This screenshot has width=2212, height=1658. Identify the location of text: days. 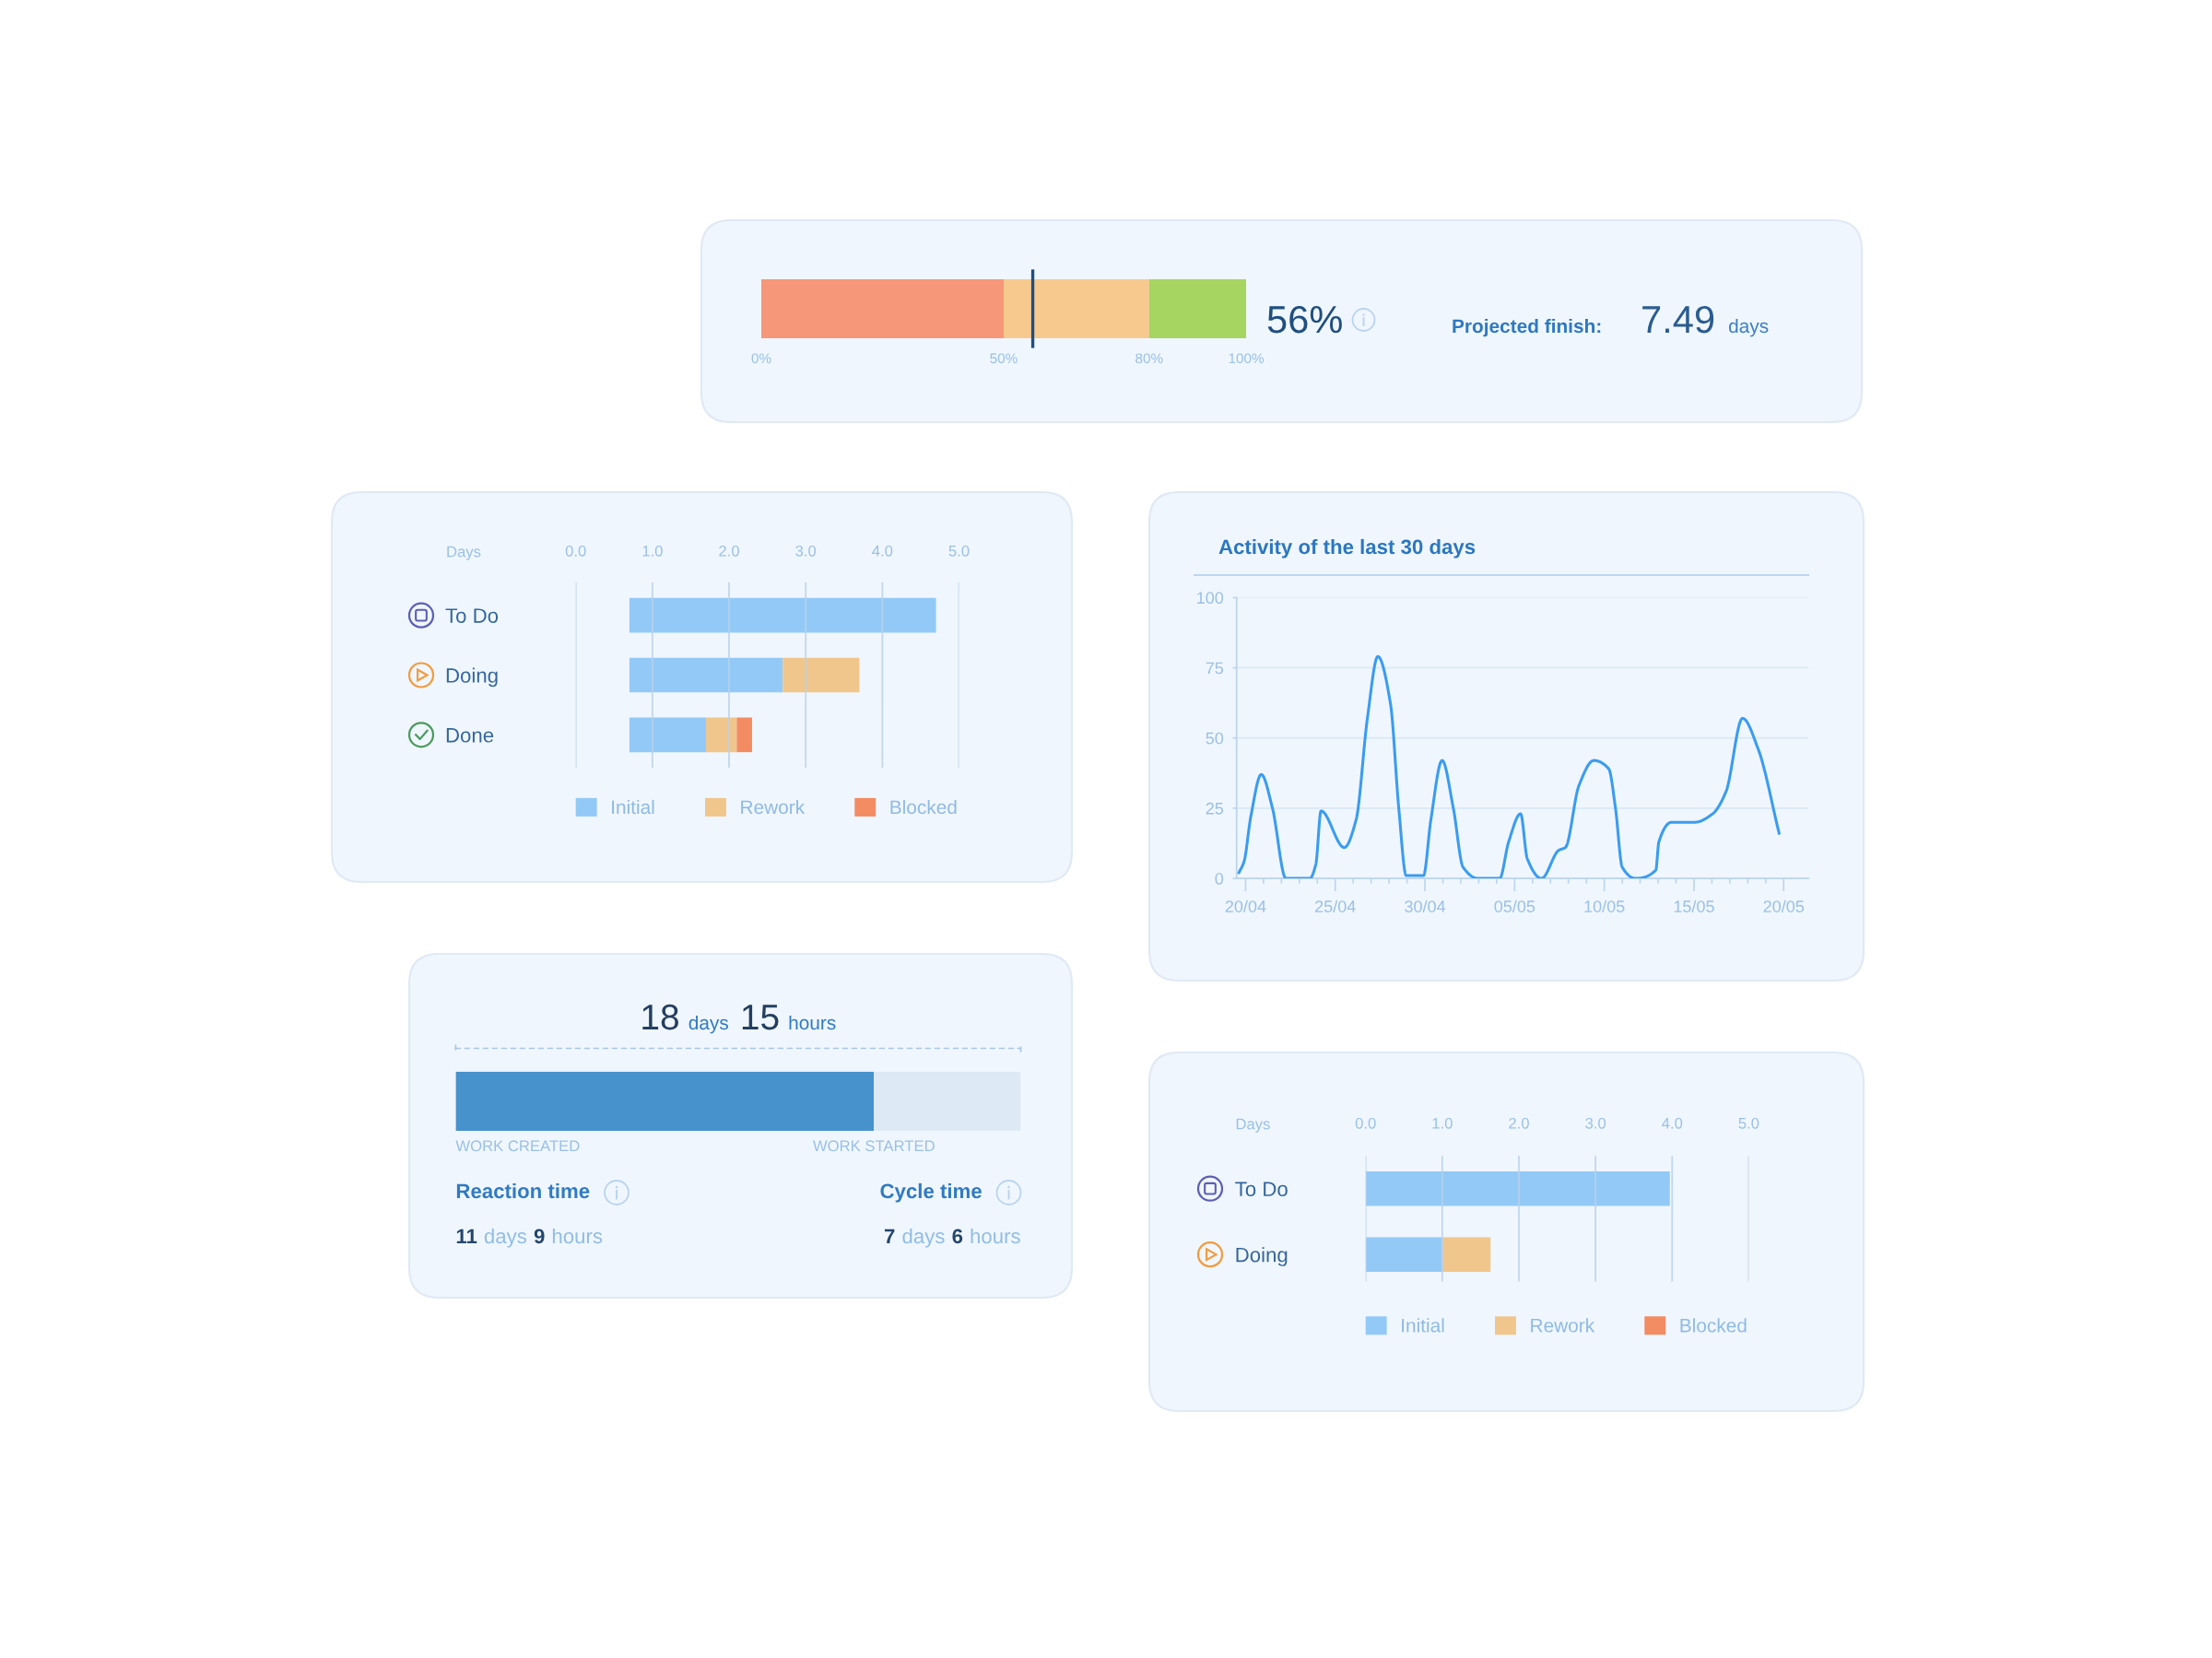
(1749, 327).